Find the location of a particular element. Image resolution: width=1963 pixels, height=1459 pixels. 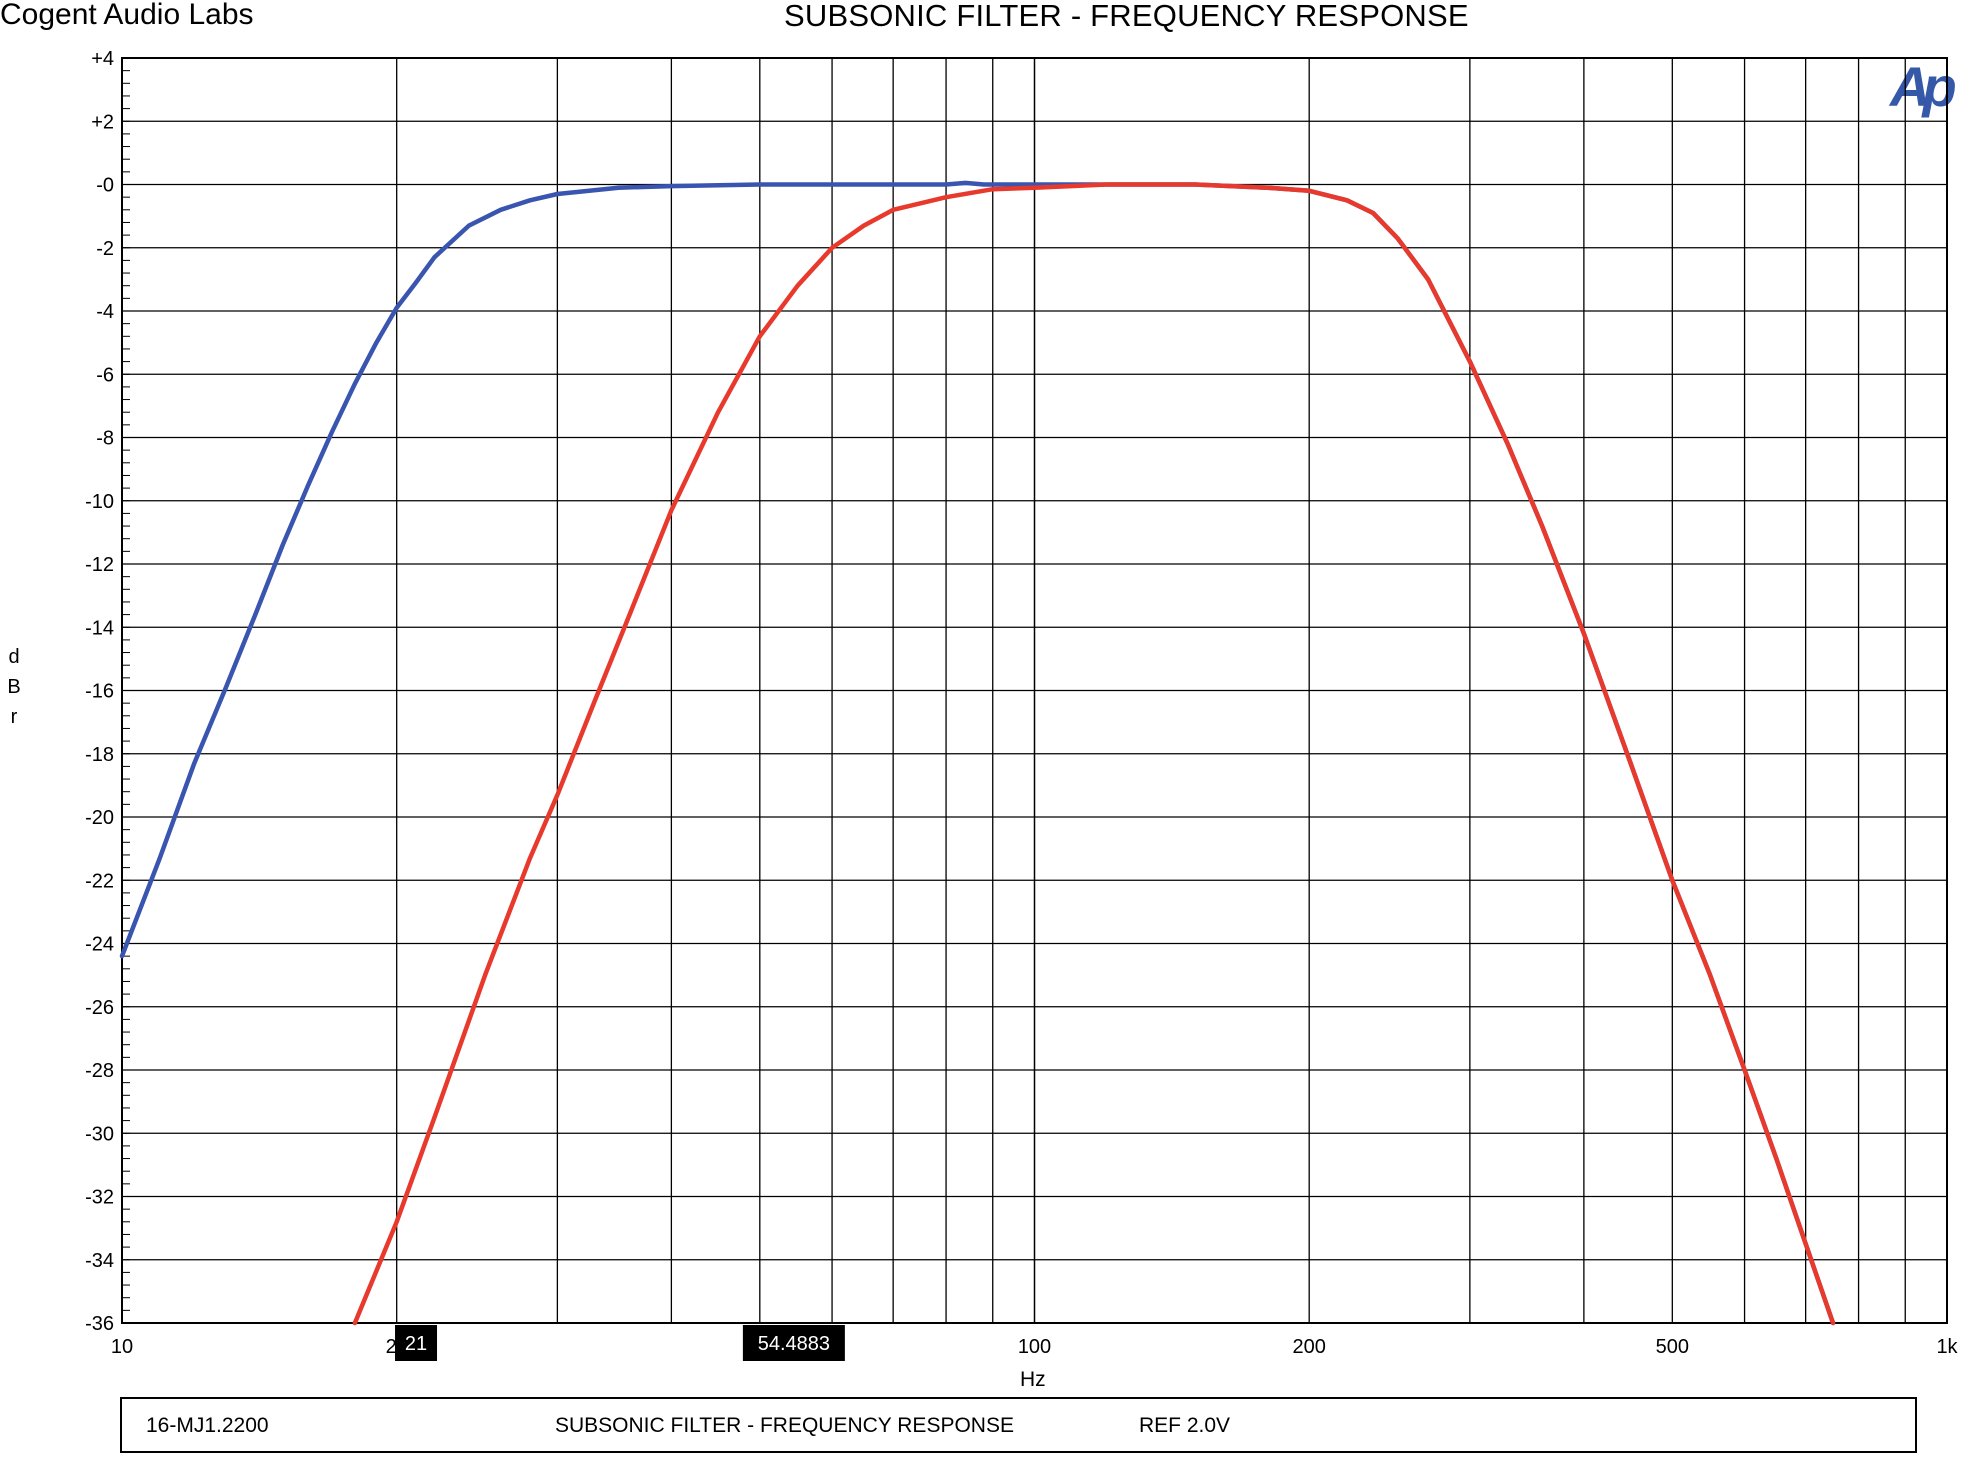

cursor-label: 21 is located at coordinates (416, 1344).